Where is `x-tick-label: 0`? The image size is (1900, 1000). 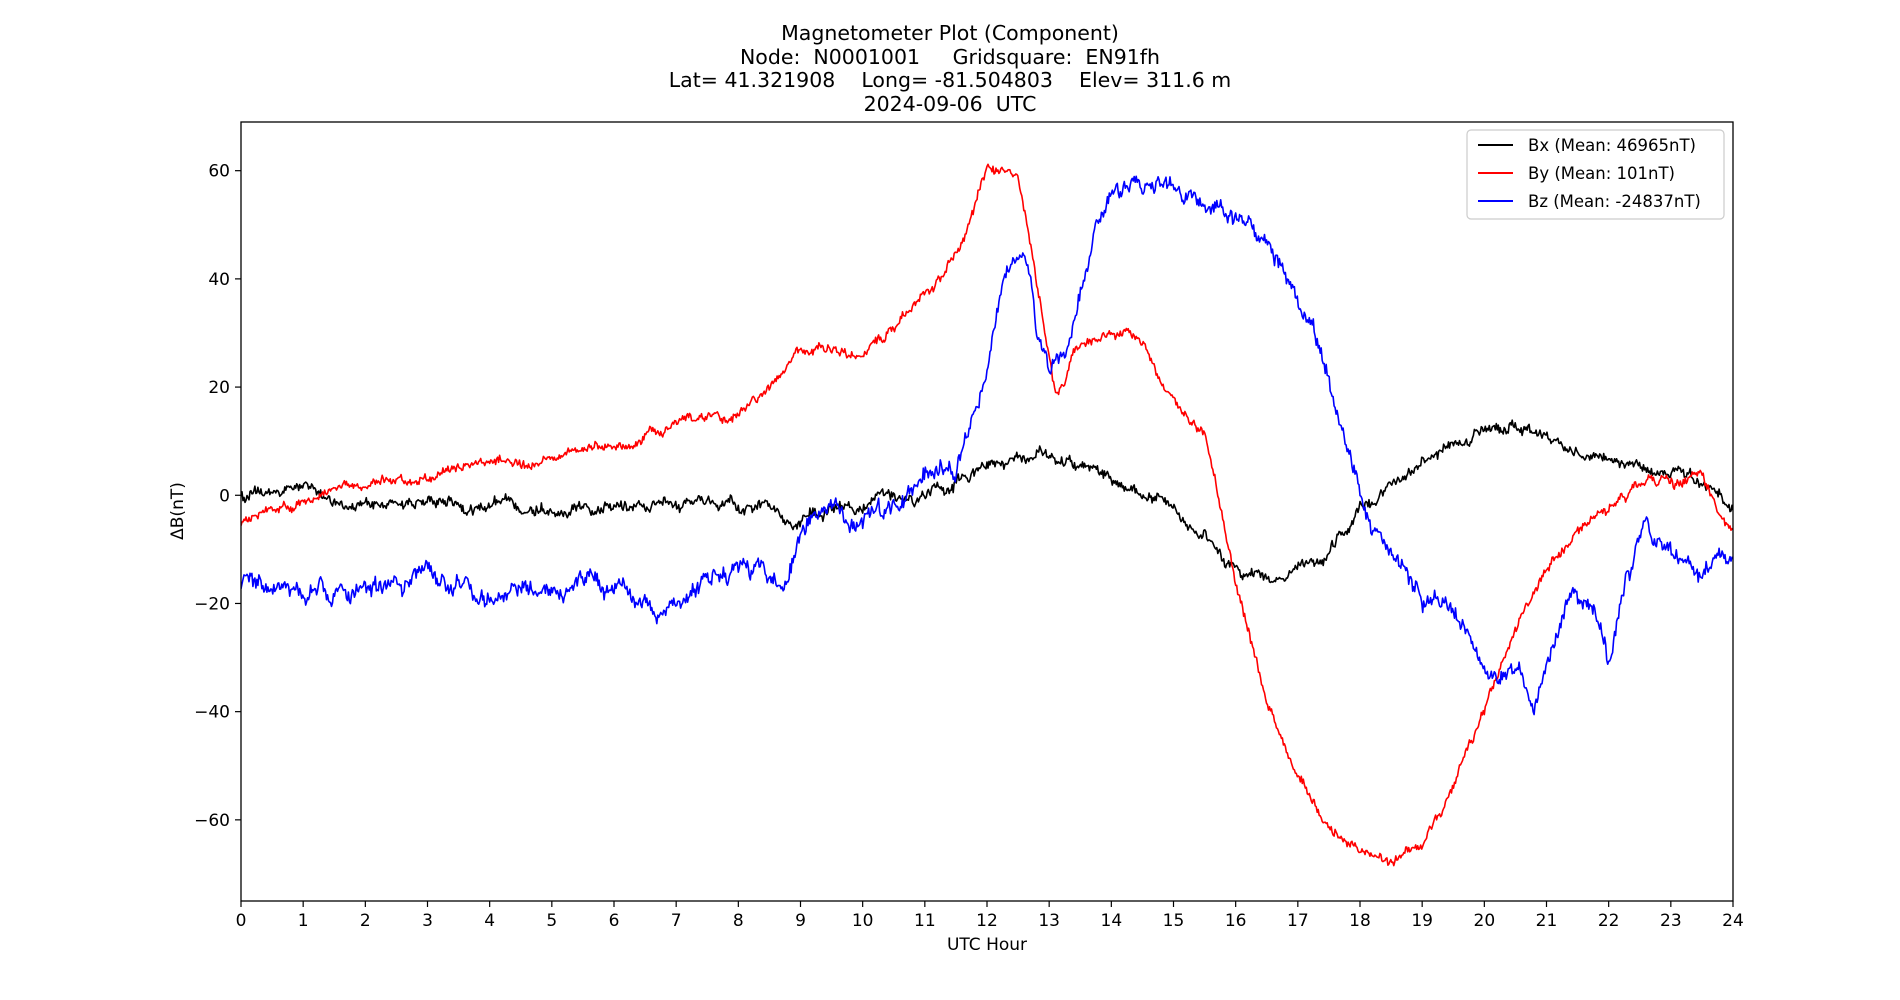
x-tick-label: 0 is located at coordinates (241, 921).